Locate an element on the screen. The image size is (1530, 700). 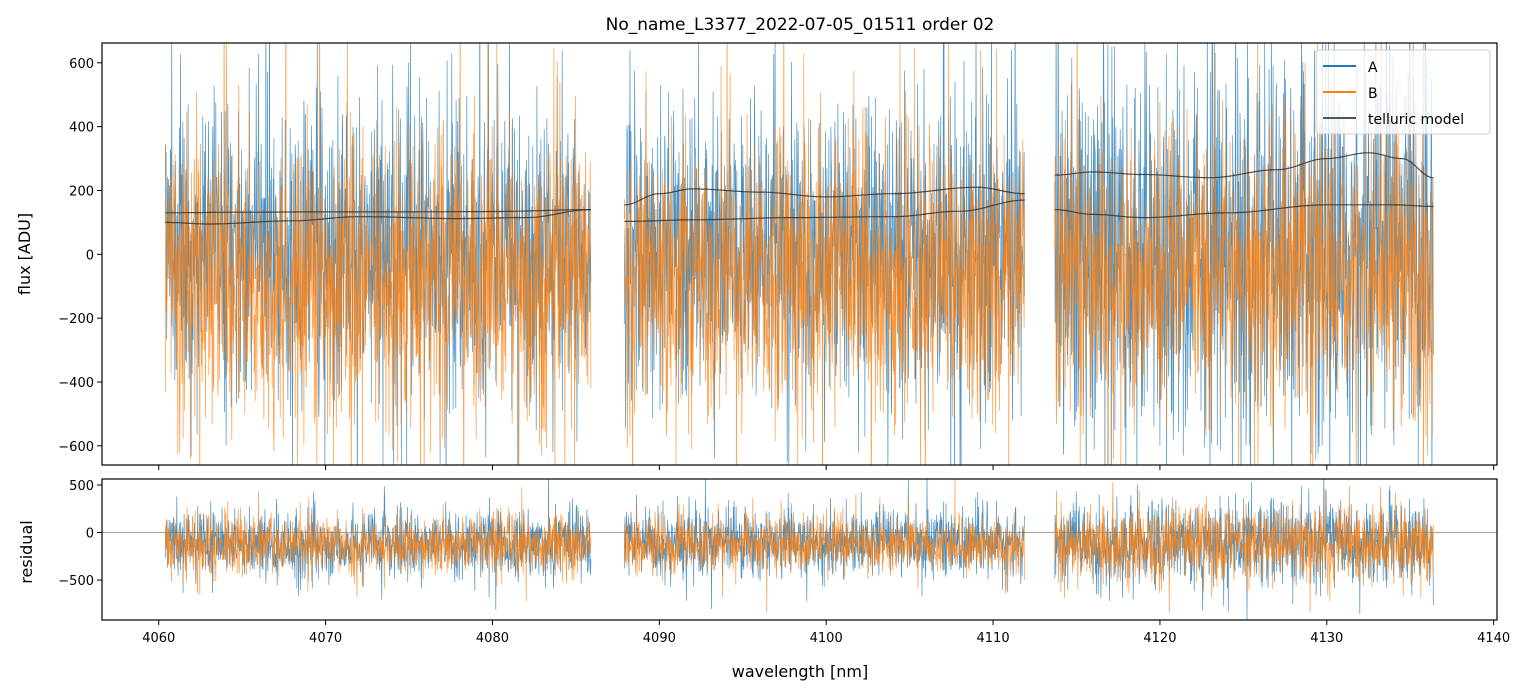
x-tick-label: 4080 is located at coordinates (492, 638).